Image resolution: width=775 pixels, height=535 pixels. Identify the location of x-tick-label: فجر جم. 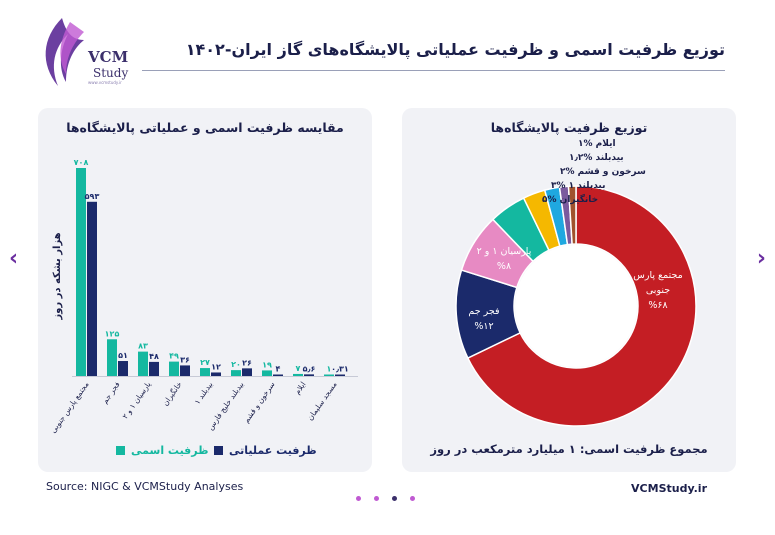
(111, 393).